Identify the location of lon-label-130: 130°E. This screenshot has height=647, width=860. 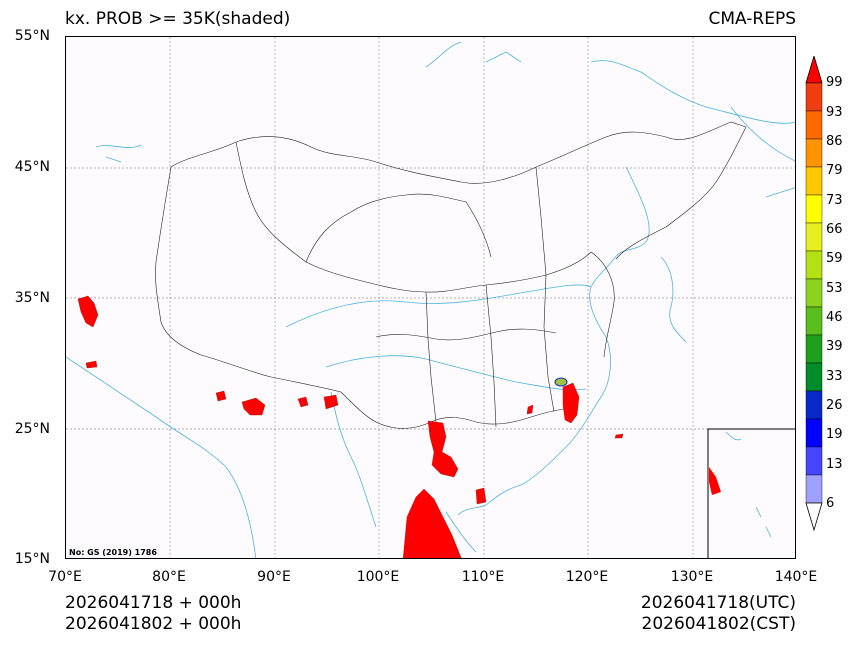
(692, 577).